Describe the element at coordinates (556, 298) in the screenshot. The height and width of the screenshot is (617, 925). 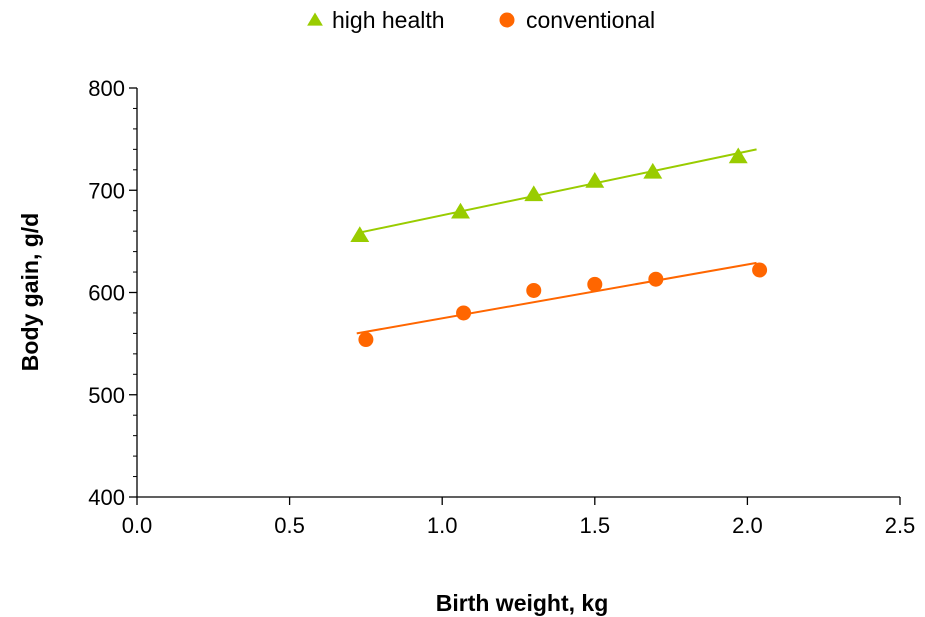
I see `trendline-conventional` at that location.